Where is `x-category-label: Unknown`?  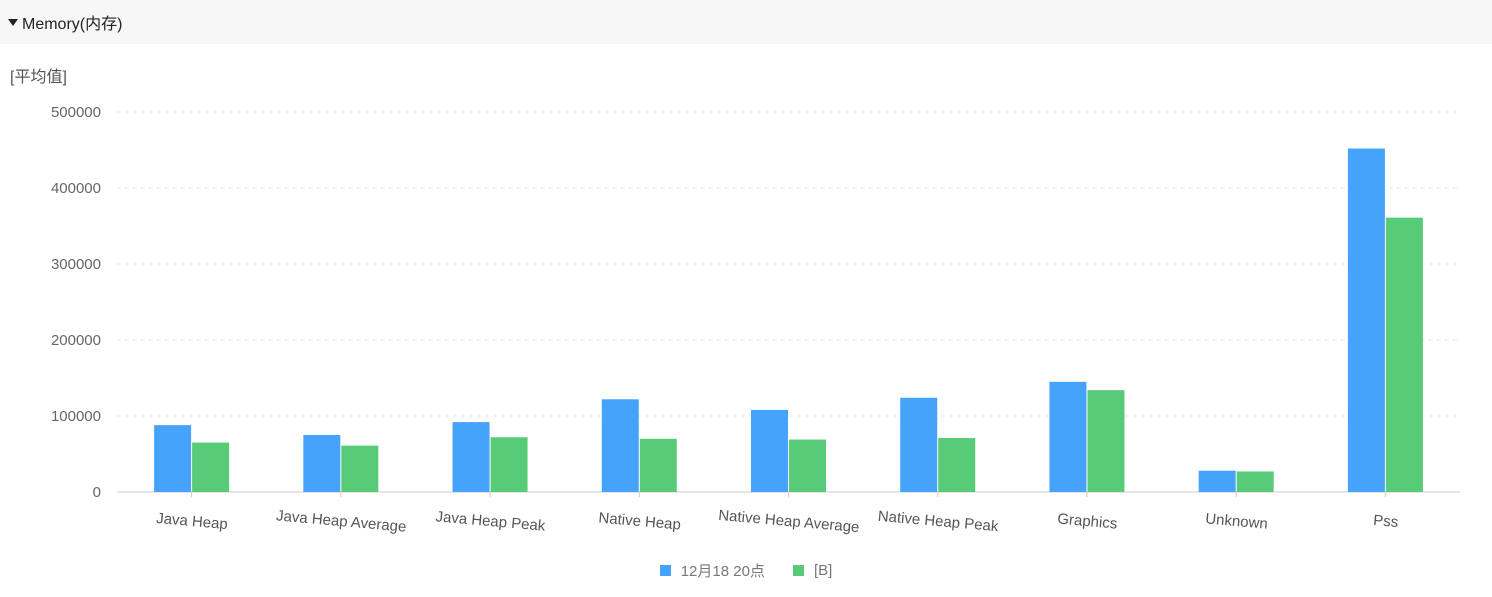
x-category-label: Unknown is located at coordinates (1237, 521).